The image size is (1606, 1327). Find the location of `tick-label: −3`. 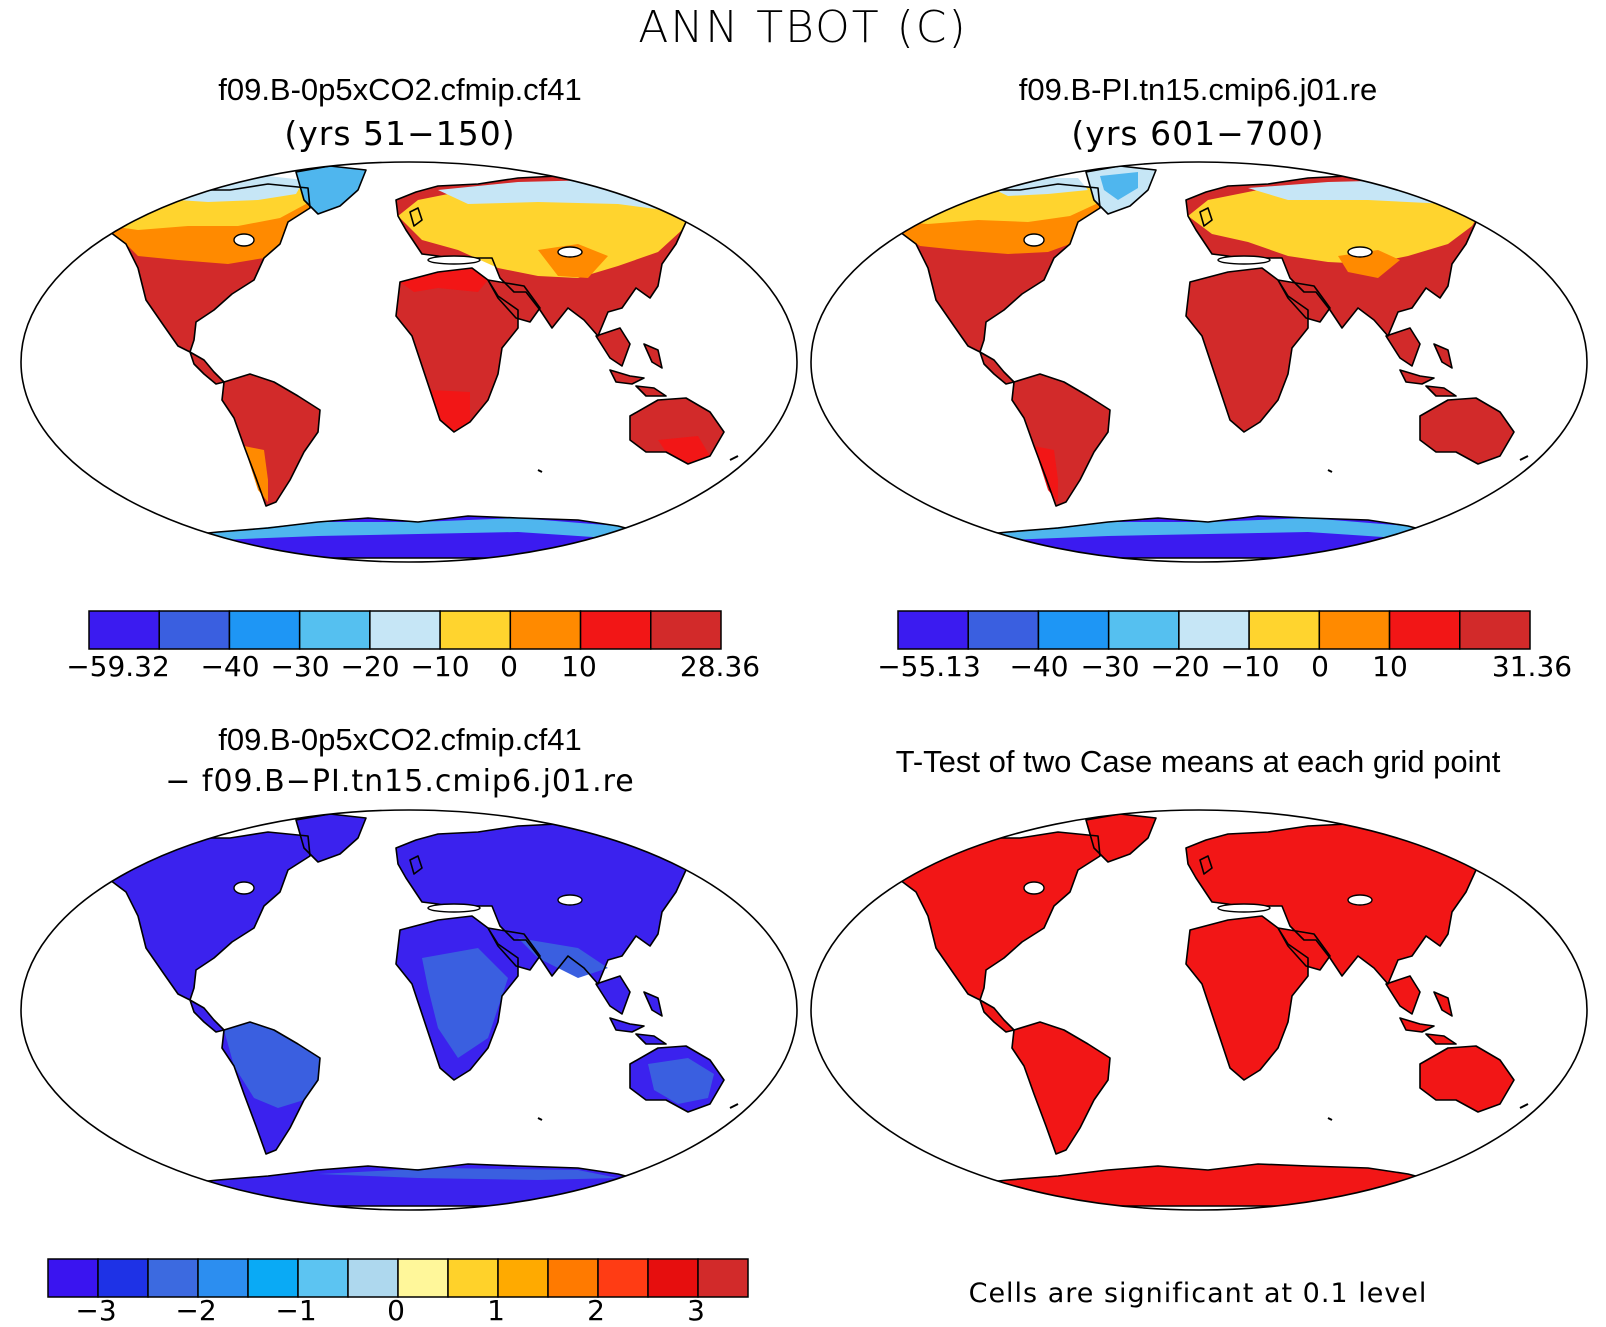

tick-label: −3 is located at coordinates (96, 1310).